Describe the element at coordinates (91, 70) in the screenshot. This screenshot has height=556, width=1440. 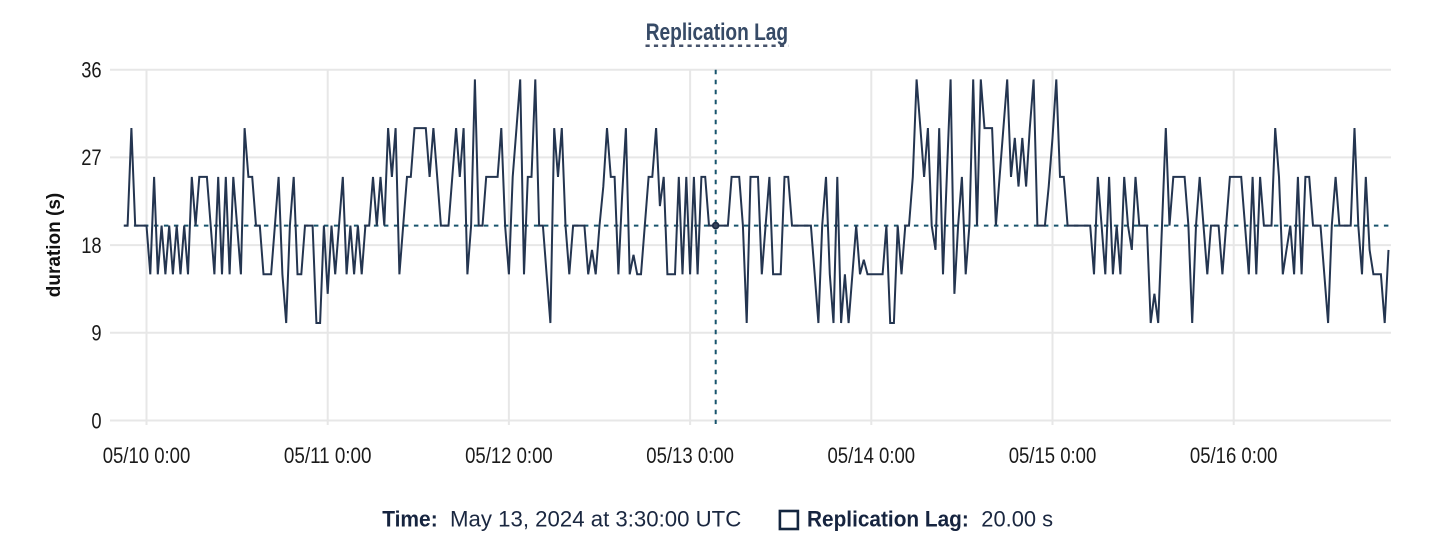
I see `svg-text: 36` at that location.